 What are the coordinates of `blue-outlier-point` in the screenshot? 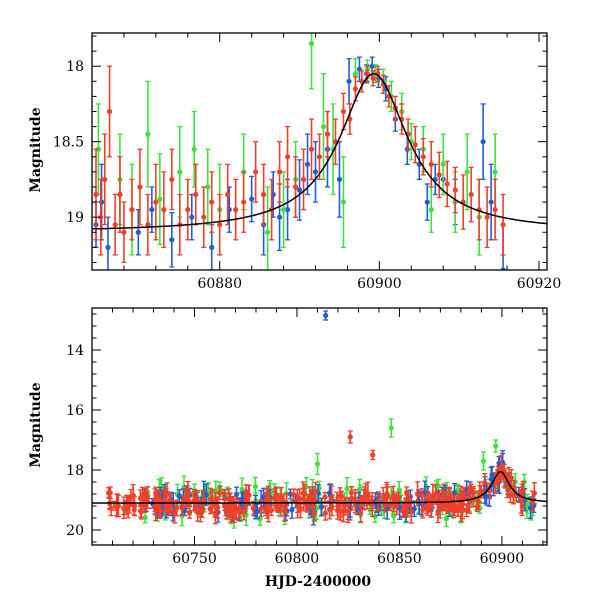 It's located at (326, 315).